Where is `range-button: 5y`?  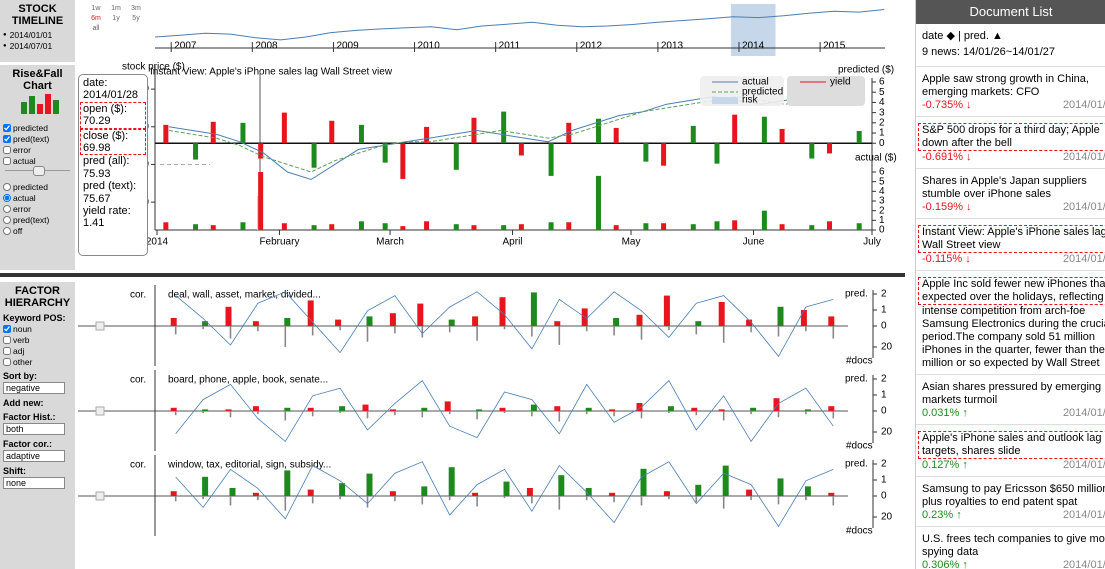
range-button: 5y is located at coordinates (136, 18).